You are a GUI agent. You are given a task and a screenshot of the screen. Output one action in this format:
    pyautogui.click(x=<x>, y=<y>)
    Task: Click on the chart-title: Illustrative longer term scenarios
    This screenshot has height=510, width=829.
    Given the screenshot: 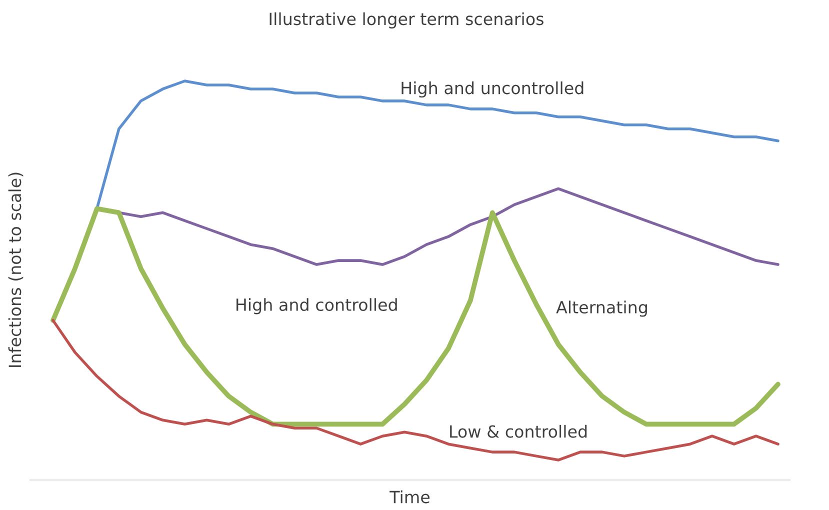 What is the action you would take?
    pyautogui.click(x=407, y=20)
    